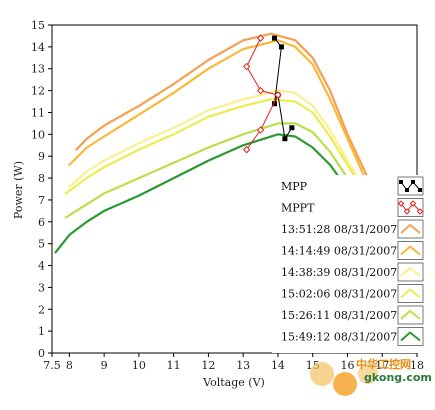 The width and height of the screenshot is (435, 410). What do you see at coordinates (41, 353) in the screenshot?
I see `y-tick-label: 0` at bounding box center [41, 353].